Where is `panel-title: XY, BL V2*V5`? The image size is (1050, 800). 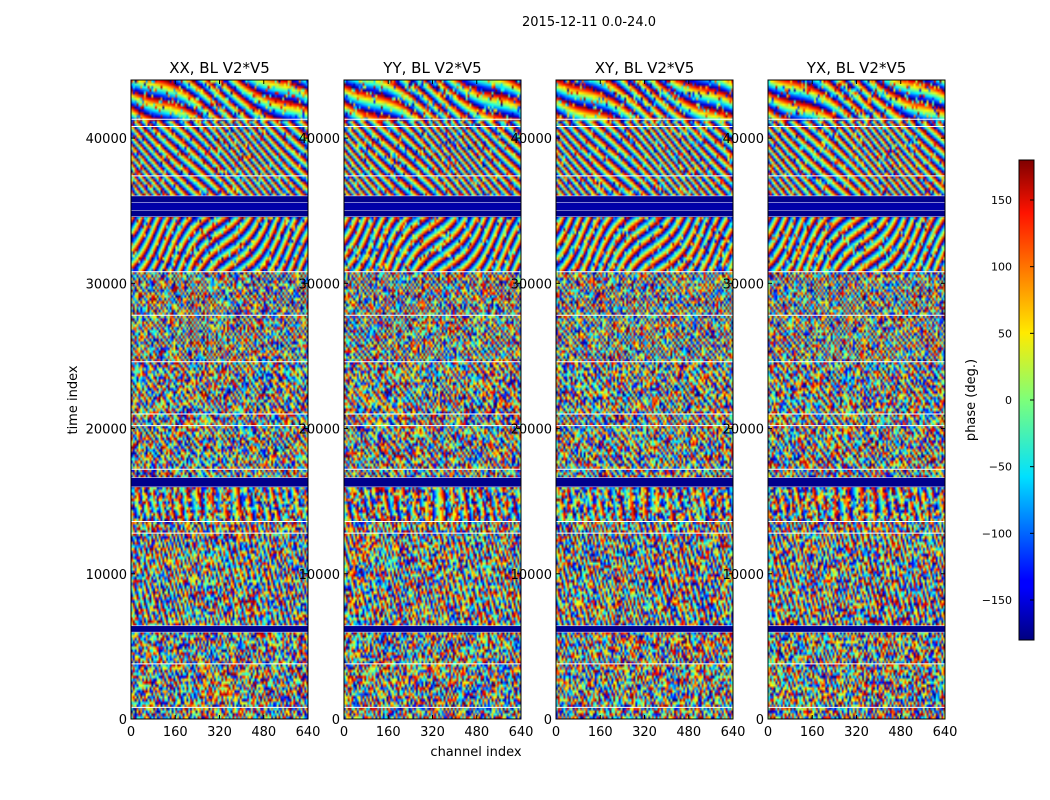 panel-title: XY, BL V2*V5 is located at coordinates (645, 68).